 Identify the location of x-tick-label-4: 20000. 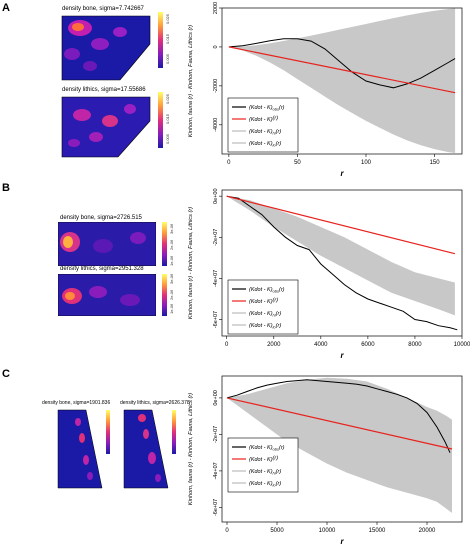
(427, 531).